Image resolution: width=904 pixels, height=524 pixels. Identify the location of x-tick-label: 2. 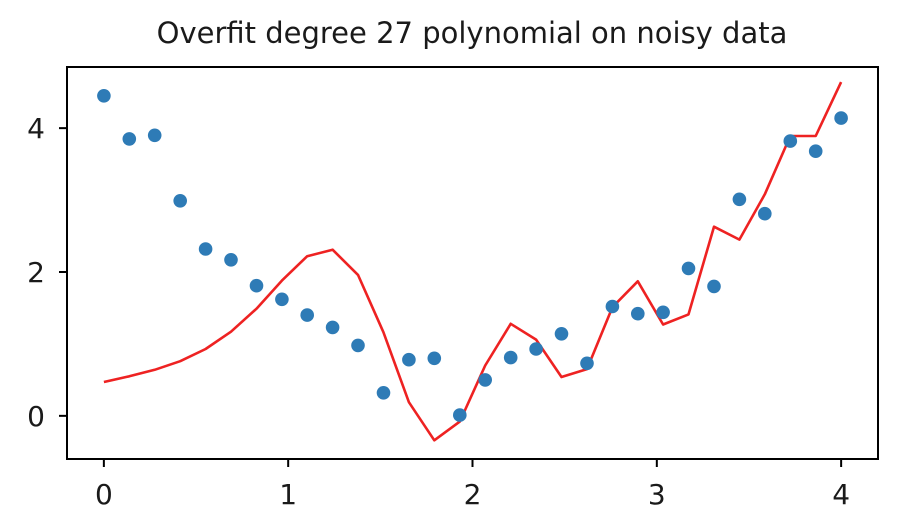
(473, 494).